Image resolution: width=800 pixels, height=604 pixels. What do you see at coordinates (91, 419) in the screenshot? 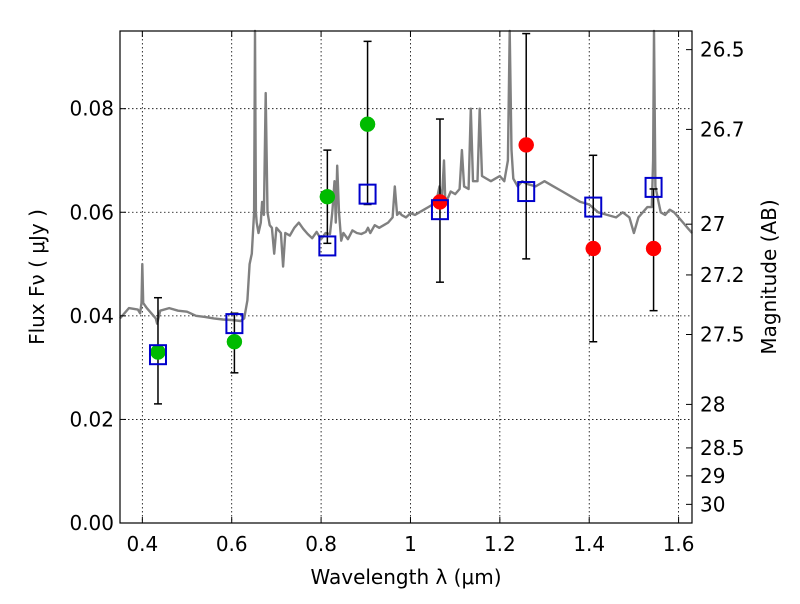
I see `y-tick-label: 0.02` at bounding box center [91, 419].